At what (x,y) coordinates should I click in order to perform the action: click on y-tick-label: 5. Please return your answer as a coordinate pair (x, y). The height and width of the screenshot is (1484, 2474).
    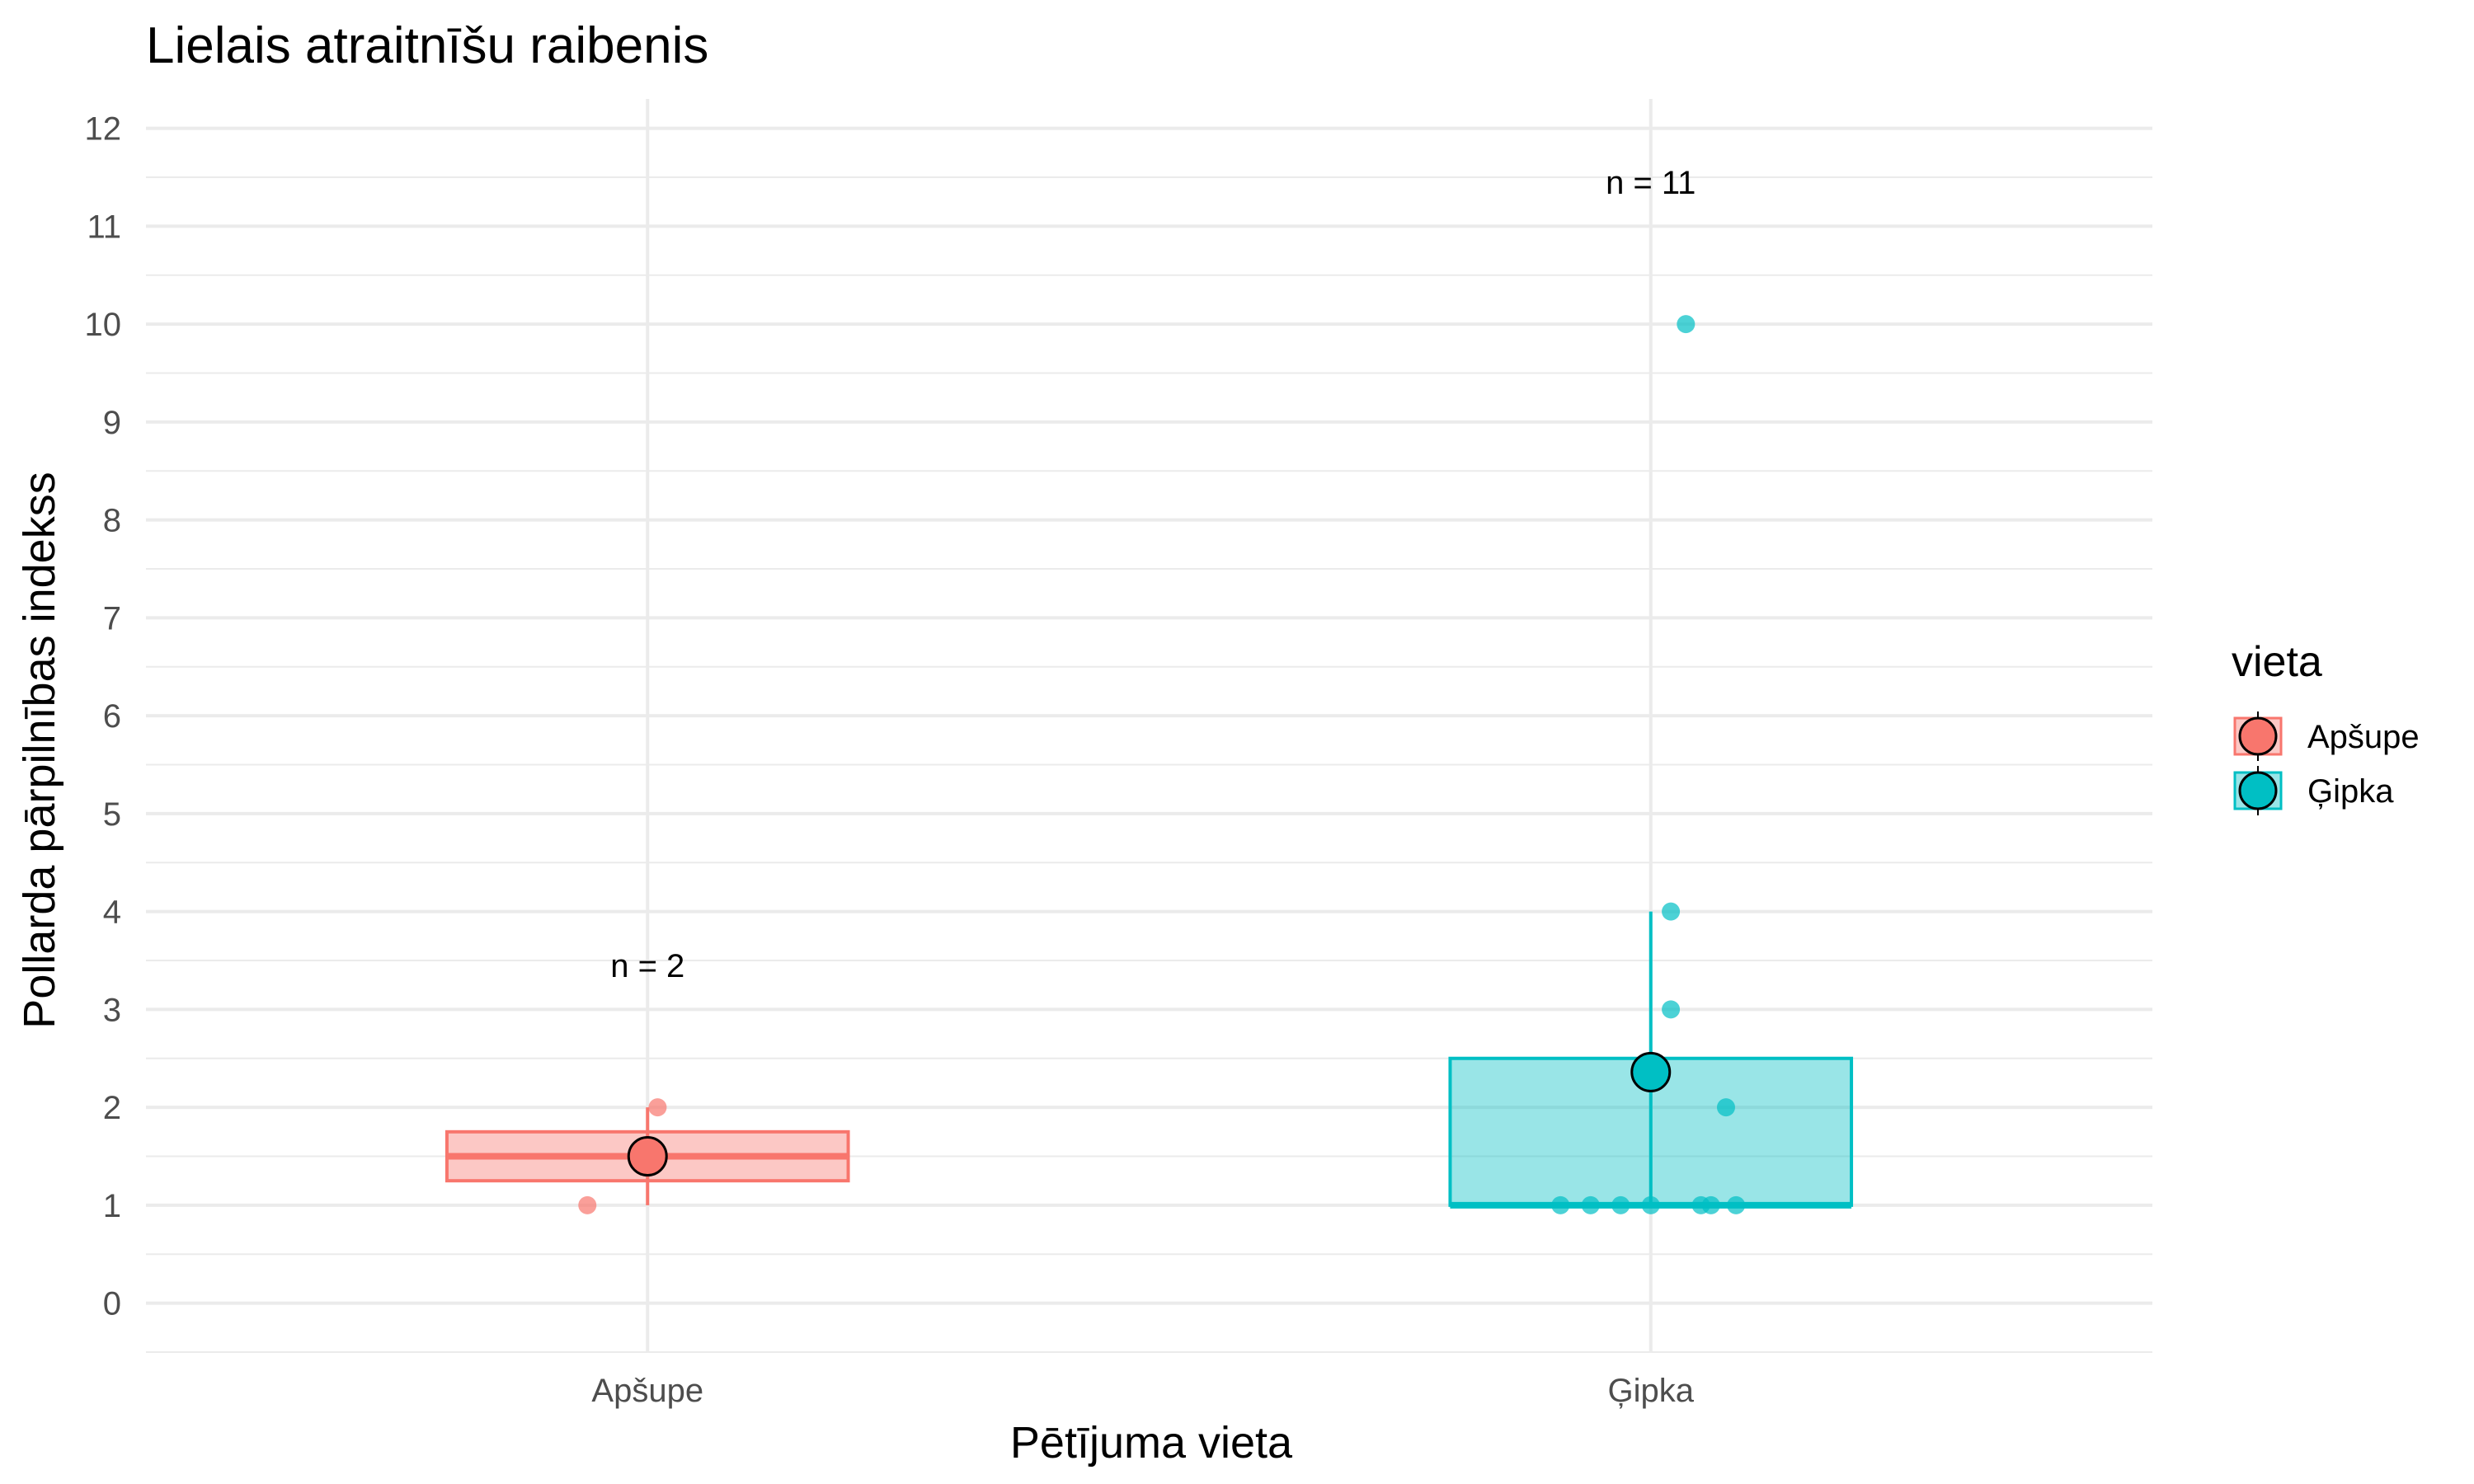
    Looking at the image, I should click on (112, 814).